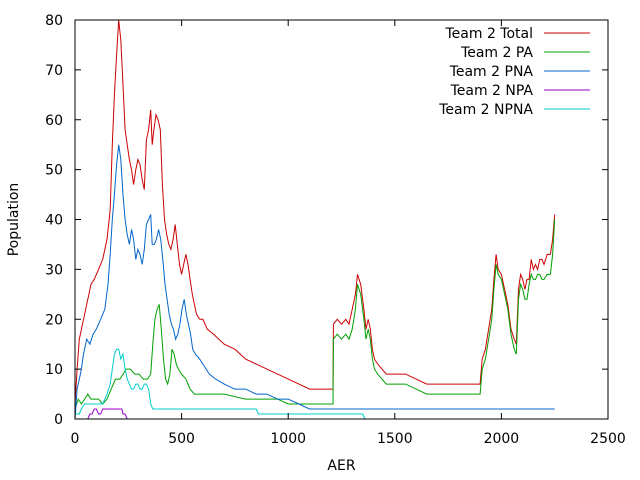  Describe the element at coordinates (14, 220) in the screenshot. I see `y-axis-title: Population` at that location.